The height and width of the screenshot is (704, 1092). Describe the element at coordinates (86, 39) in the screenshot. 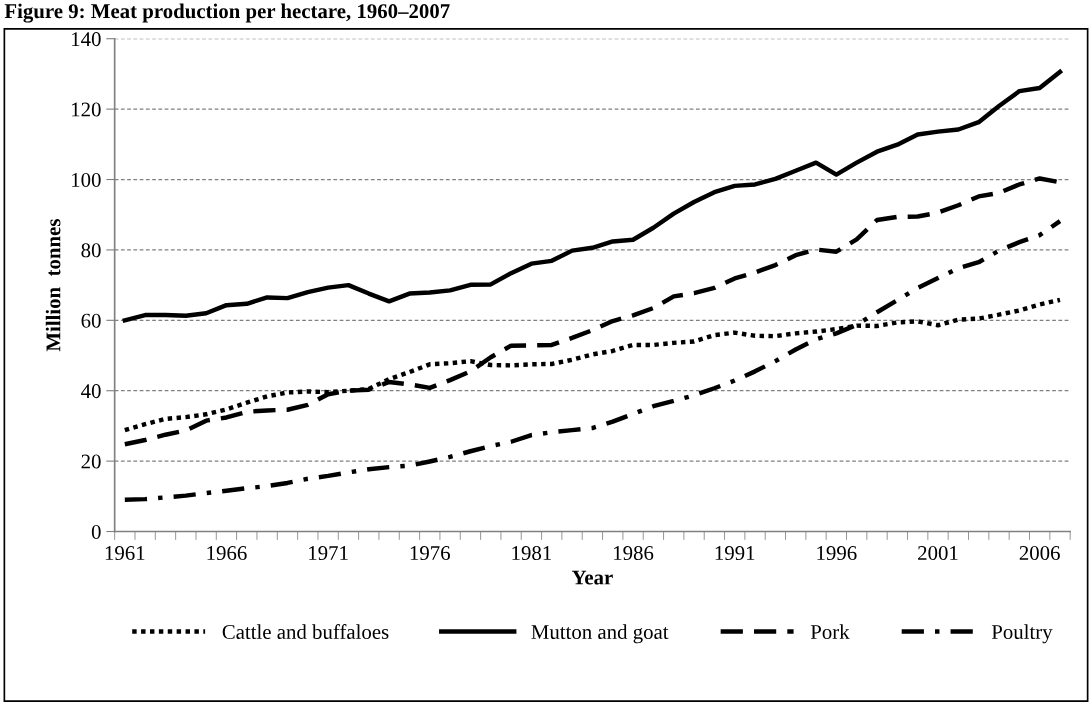

I see `y-tick-label: 140` at that location.